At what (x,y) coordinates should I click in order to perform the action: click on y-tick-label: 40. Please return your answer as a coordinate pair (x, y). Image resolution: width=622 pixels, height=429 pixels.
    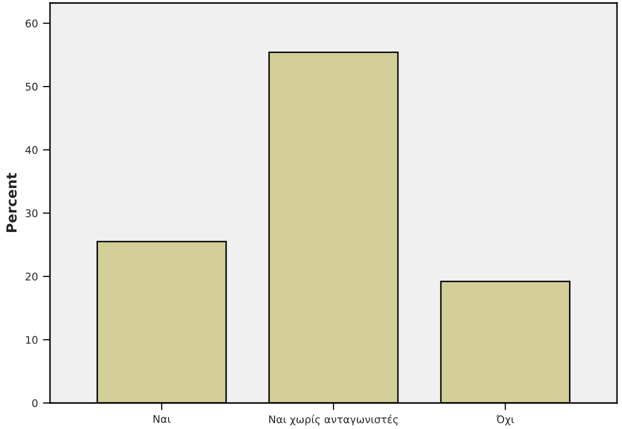
    Looking at the image, I should click on (31, 150).